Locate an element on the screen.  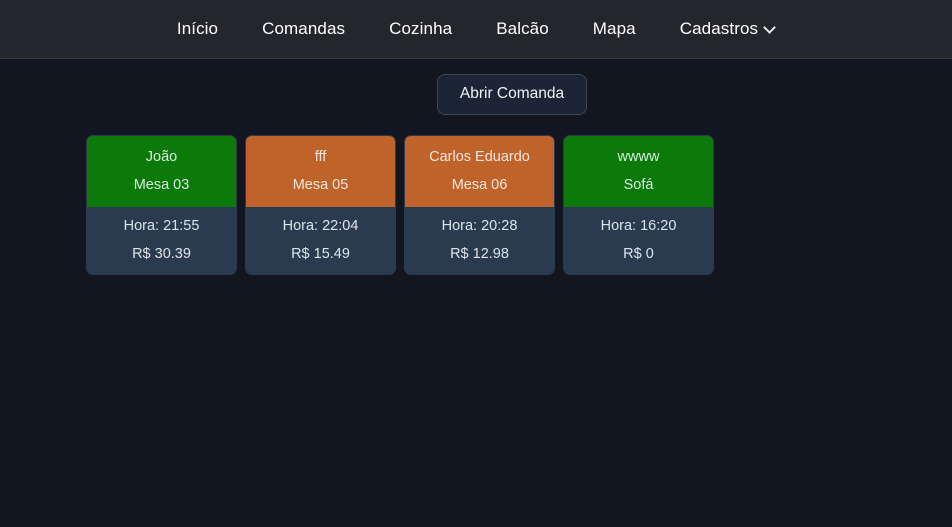
nav-item-cadastros: Cadastros is located at coordinates (727, 29).